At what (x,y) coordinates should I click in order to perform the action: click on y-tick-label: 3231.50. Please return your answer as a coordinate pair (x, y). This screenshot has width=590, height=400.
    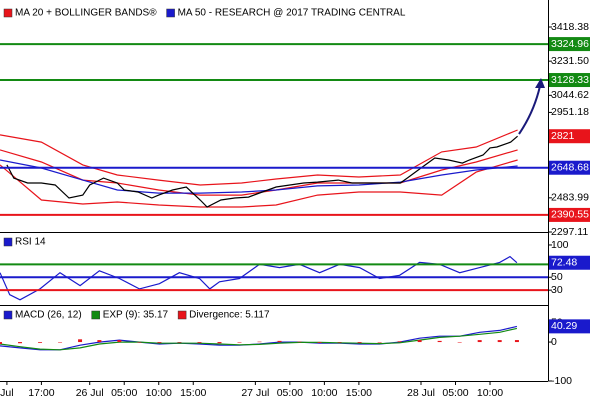
    Looking at the image, I should click on (570, 61).